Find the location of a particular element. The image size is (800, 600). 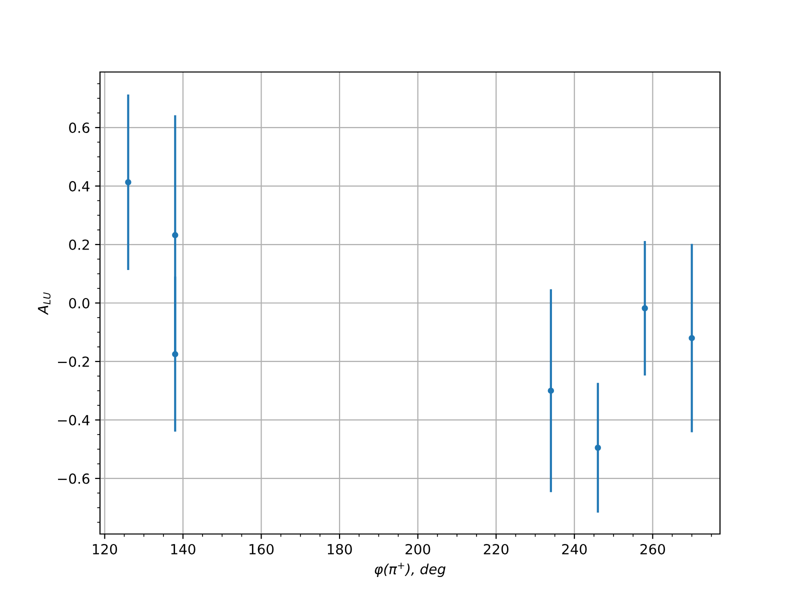

x-tick-label: 240 is located at coordinates (574, 549).